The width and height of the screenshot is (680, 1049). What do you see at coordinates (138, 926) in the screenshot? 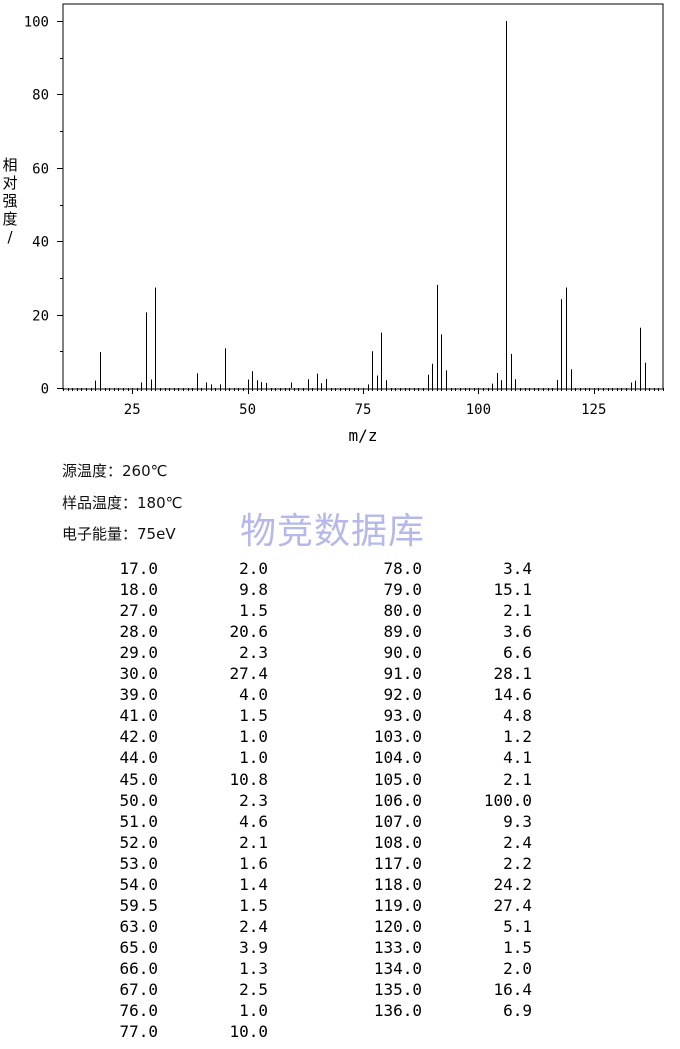
I see `table-mz-cell: 63.0` at bounding box center [138, 926].